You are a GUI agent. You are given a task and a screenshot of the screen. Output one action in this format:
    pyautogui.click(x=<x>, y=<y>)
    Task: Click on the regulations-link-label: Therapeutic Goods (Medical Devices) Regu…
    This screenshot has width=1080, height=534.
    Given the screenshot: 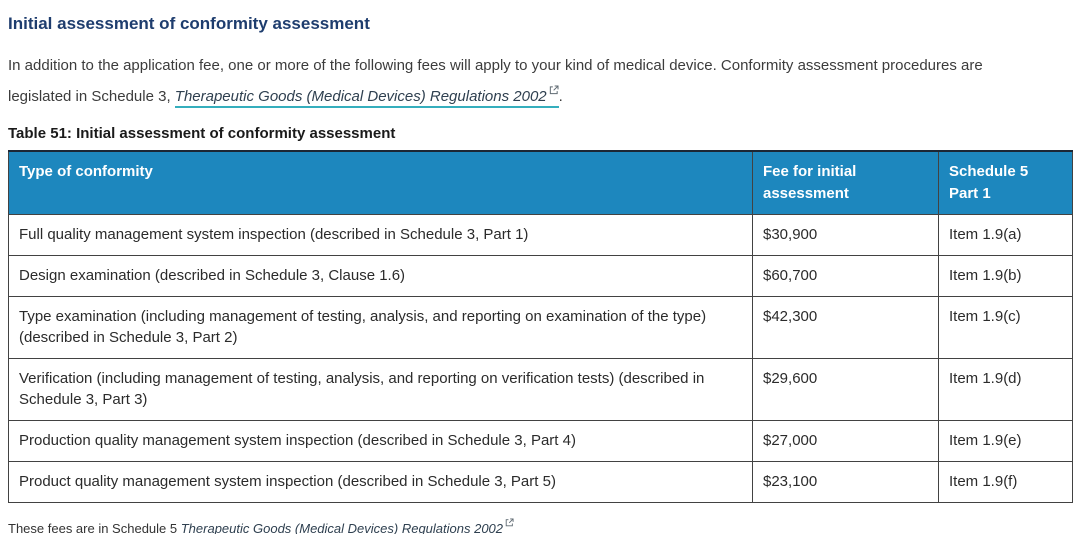 What is the action you would take?
    pyautogui.click(x=360, y=96)
    